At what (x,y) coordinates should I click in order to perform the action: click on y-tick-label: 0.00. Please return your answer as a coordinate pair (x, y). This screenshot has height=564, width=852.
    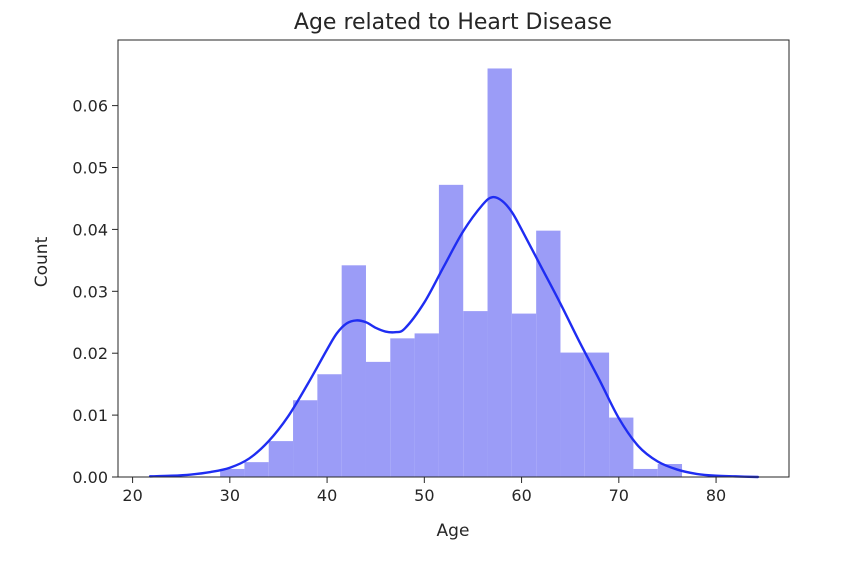
    Looking at the image, I should click on (90, 477).